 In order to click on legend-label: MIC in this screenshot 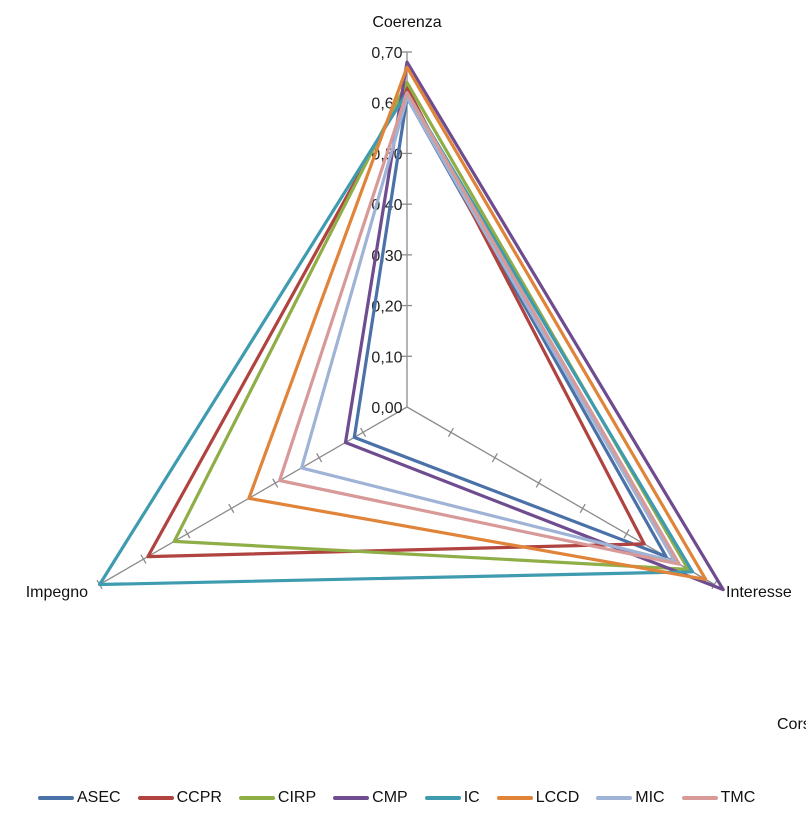, I will do `click(650, 797)`.